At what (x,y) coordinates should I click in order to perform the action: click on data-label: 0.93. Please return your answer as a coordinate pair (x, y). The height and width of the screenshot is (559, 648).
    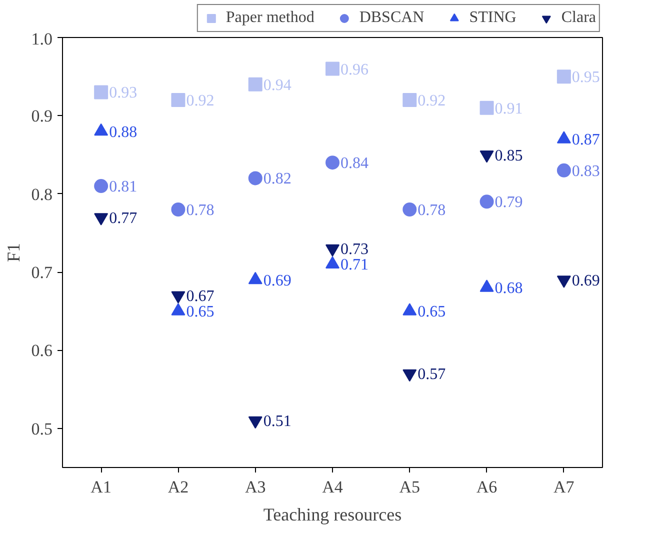
    Looking at the image, I should click on (123, 93).